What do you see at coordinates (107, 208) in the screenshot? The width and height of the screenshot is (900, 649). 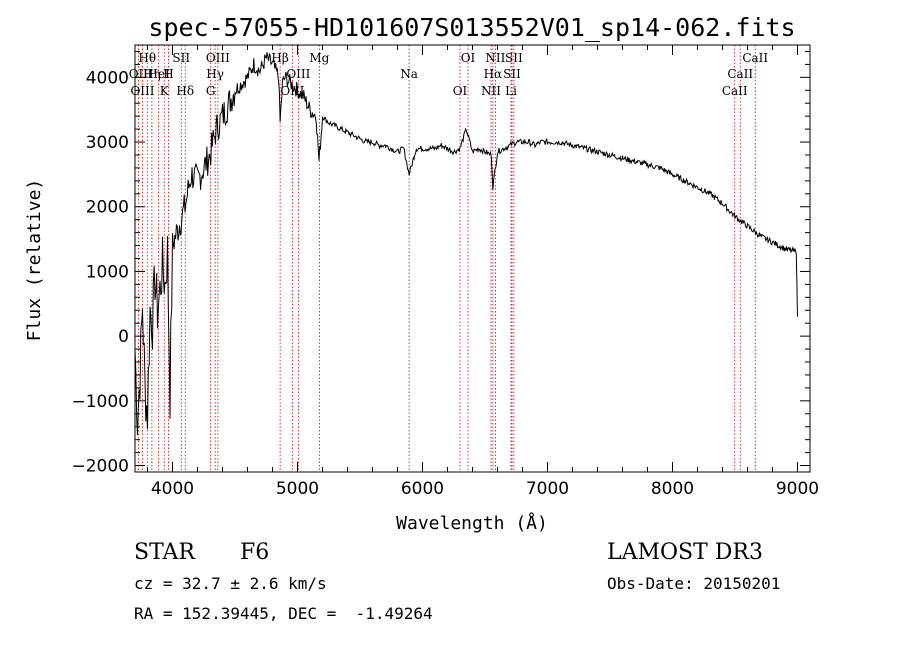 I see `y-tick-label: 2000` at bounding box center [107, 208].